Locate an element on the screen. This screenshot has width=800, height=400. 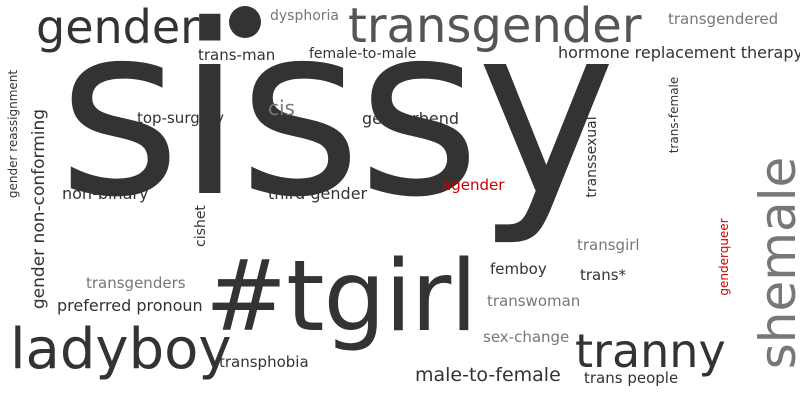
dot-mark is located at coordinates (245, 22).